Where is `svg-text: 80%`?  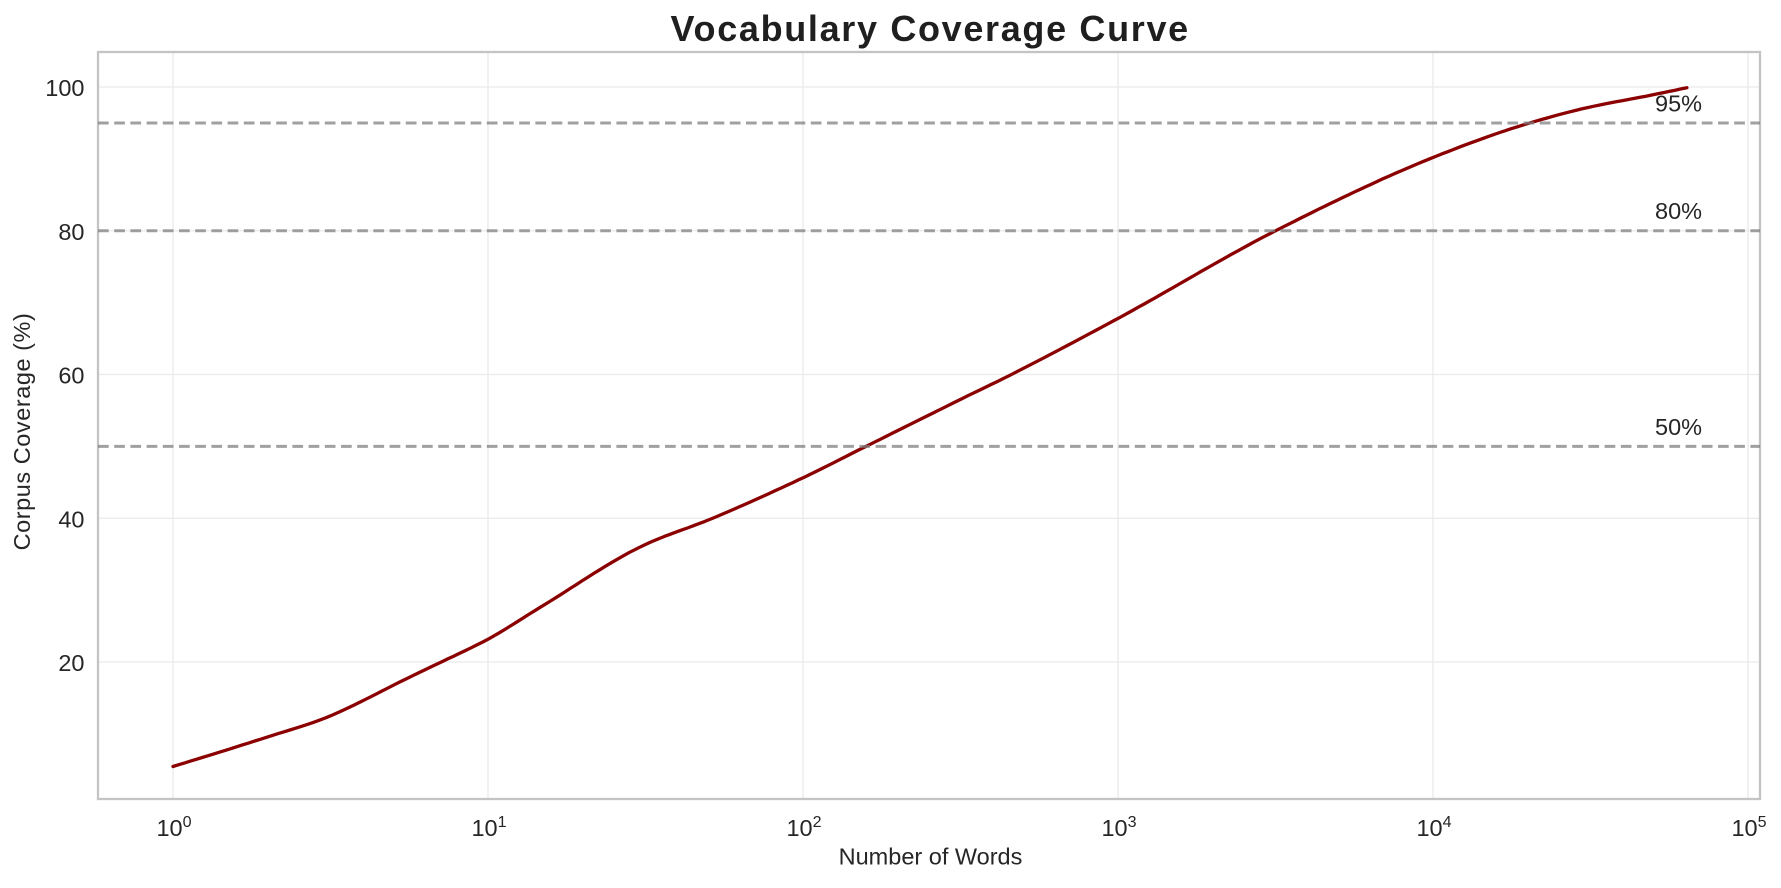
svg-text: 80% is located at coordinates (1678, 211).